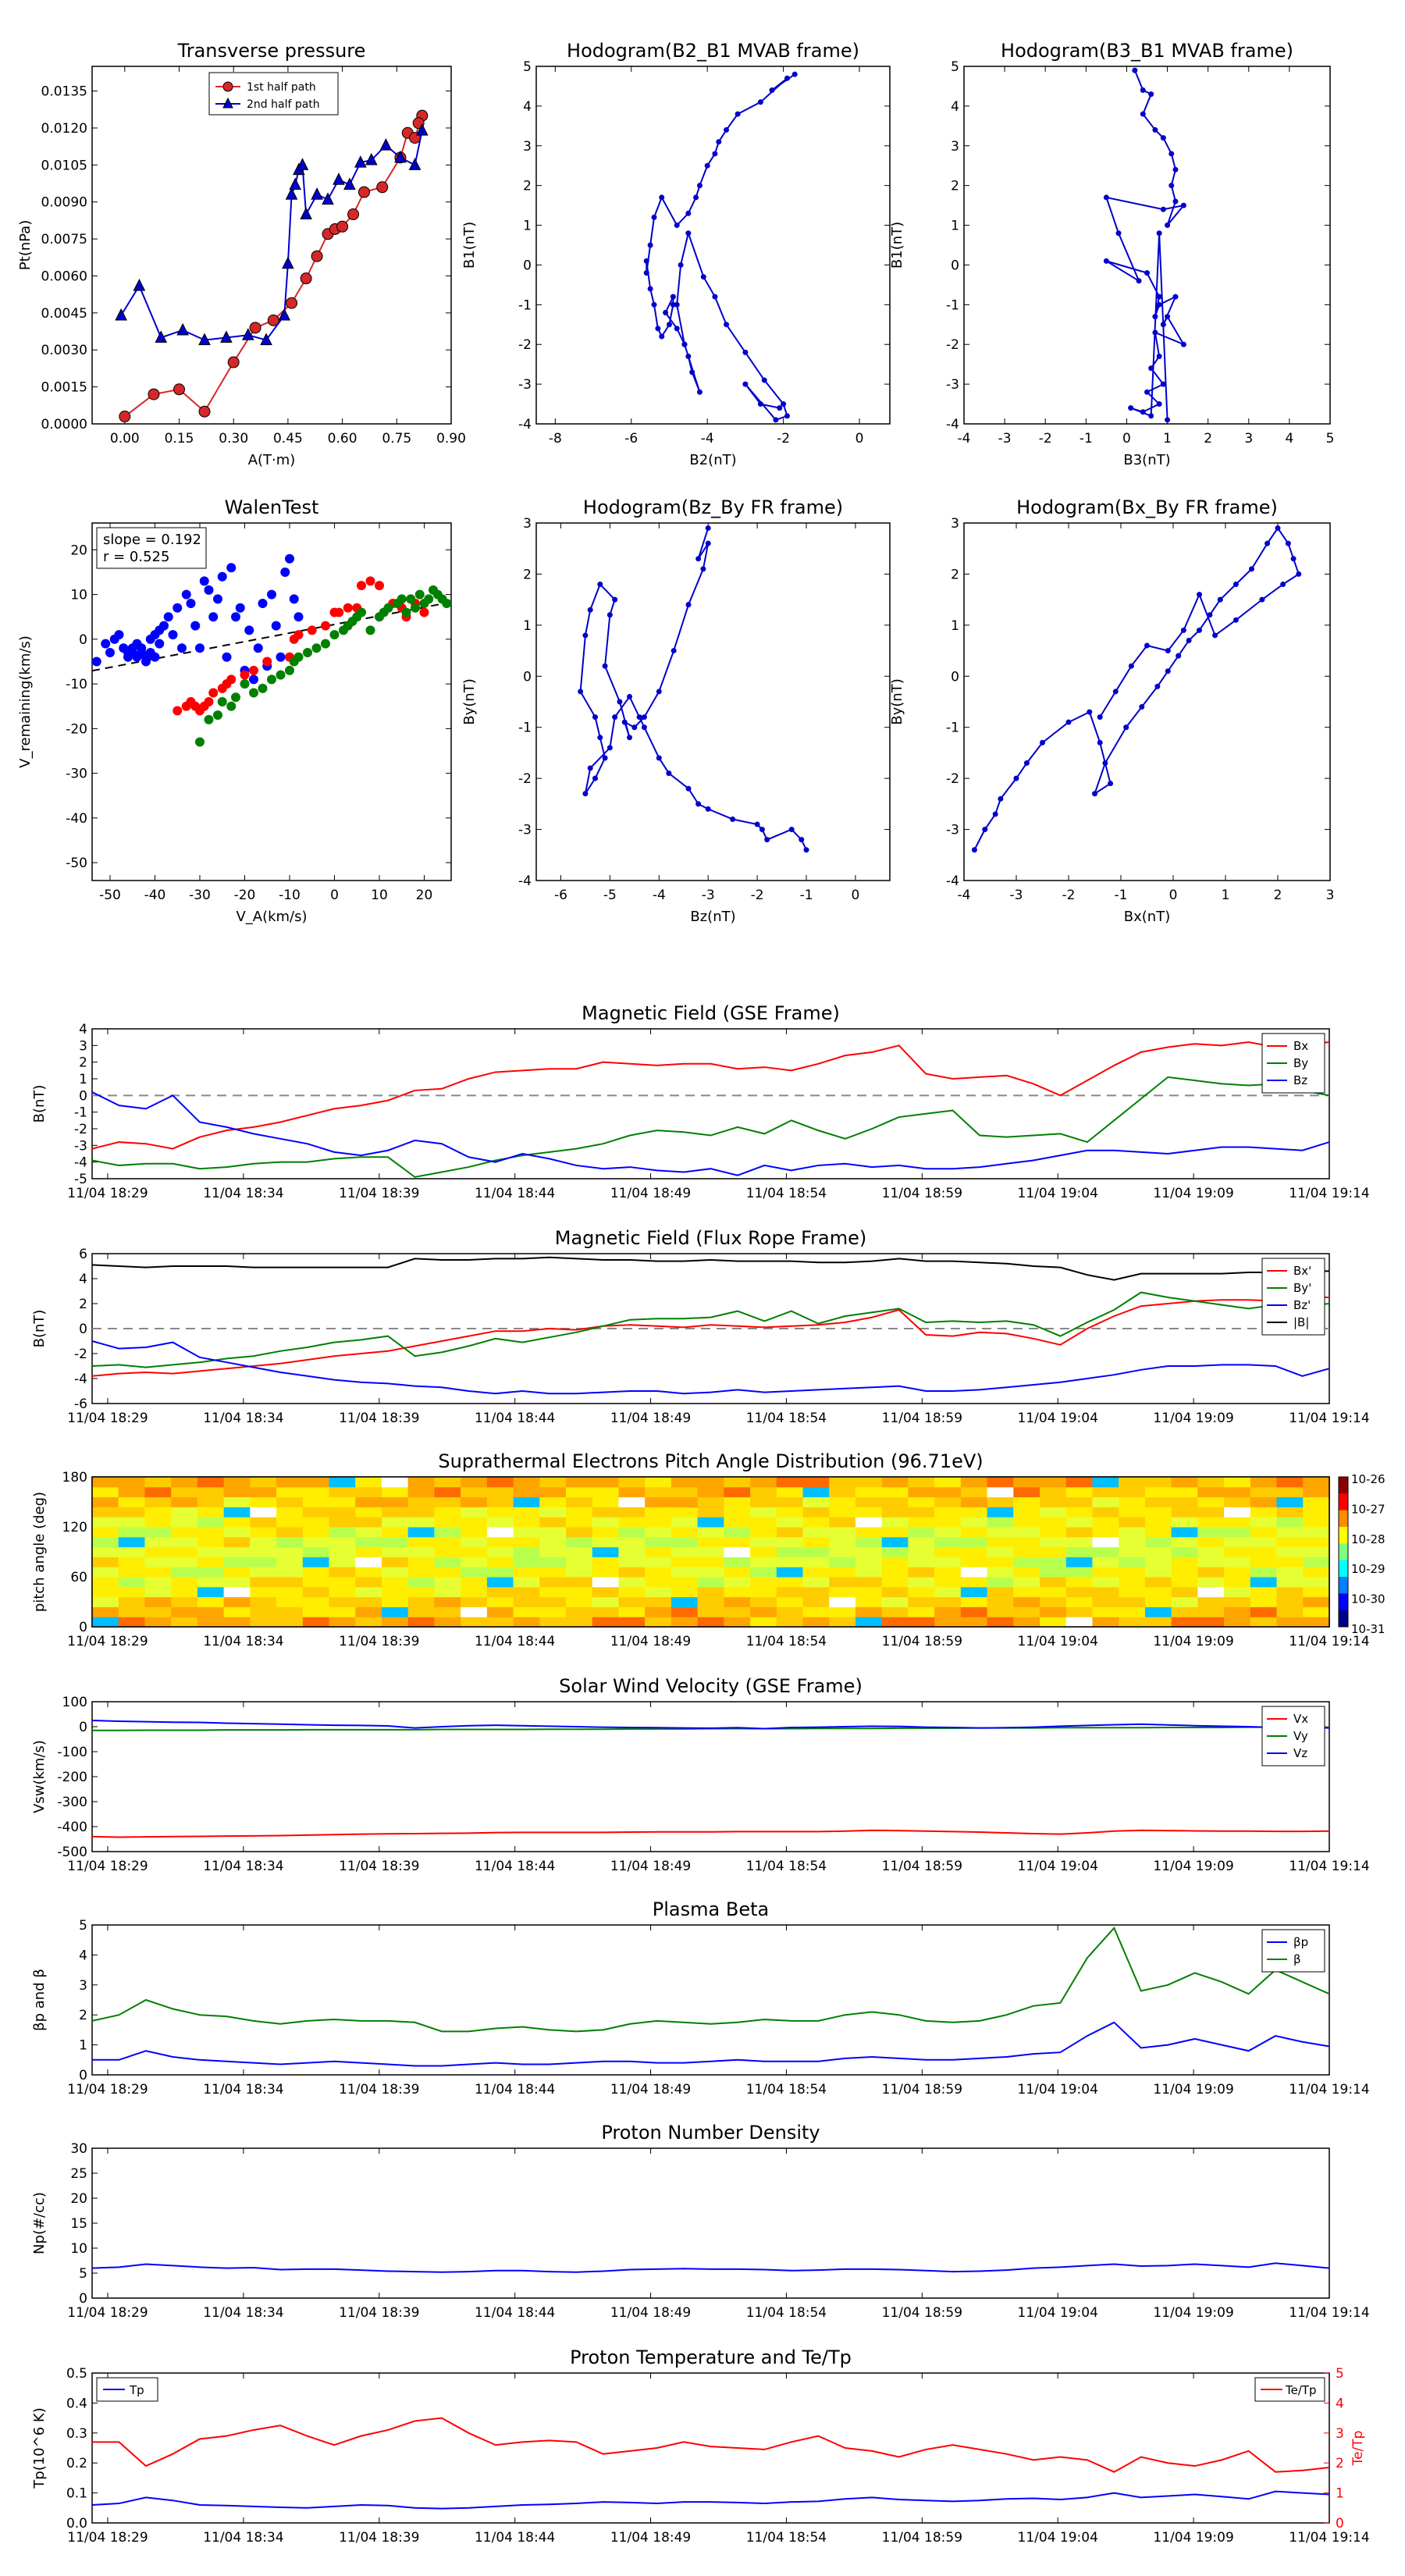 This screenshot has height=2576, width=1405. Describe the element at coordinates (856, 895) in the screenshot. I see `x-tick-label: 0` at that location.